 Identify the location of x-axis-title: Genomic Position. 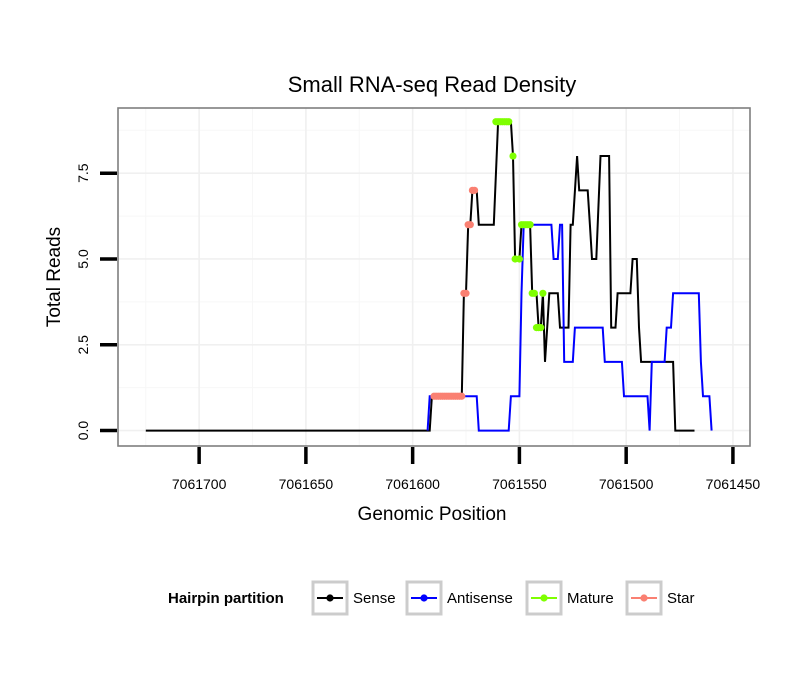
(432, 514).